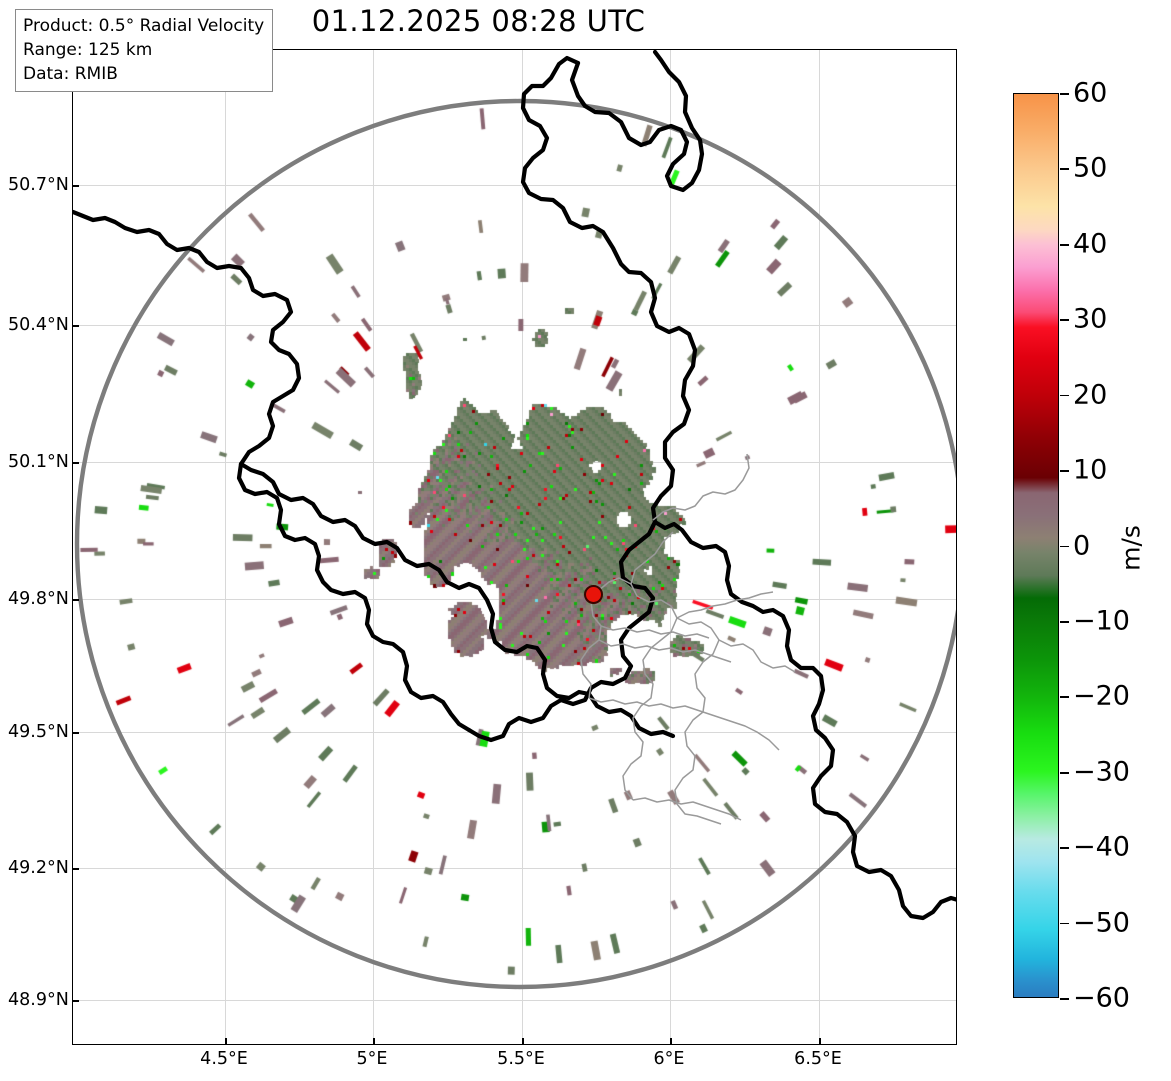 The image size is (1171, 1081). I want to click on colorbar-tick-label-40: 40, so click(1090, 244).